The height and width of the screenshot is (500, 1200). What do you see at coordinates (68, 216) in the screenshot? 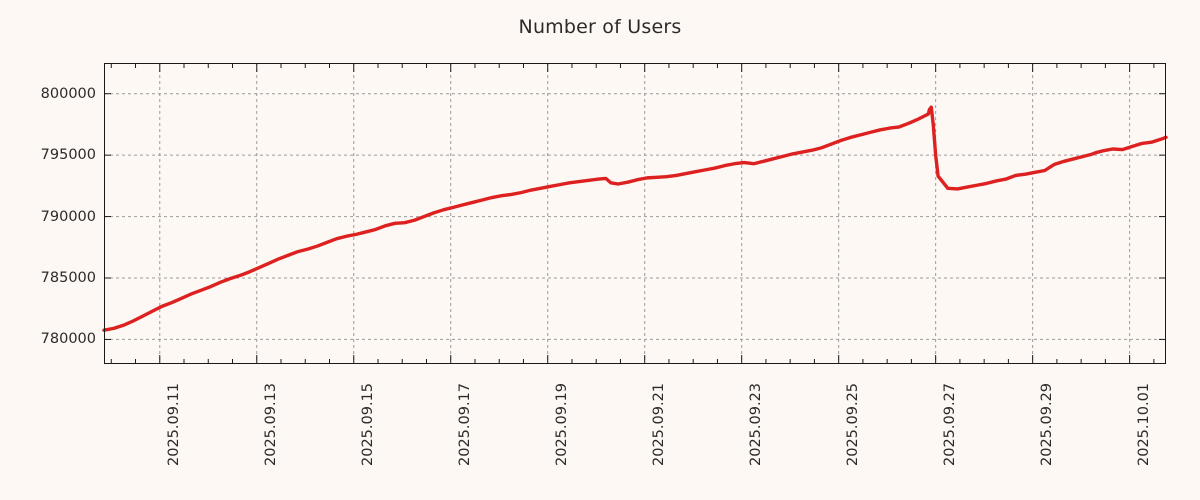
I see `y-axis-tick-label: 790000` at bounding box center [68, 216].